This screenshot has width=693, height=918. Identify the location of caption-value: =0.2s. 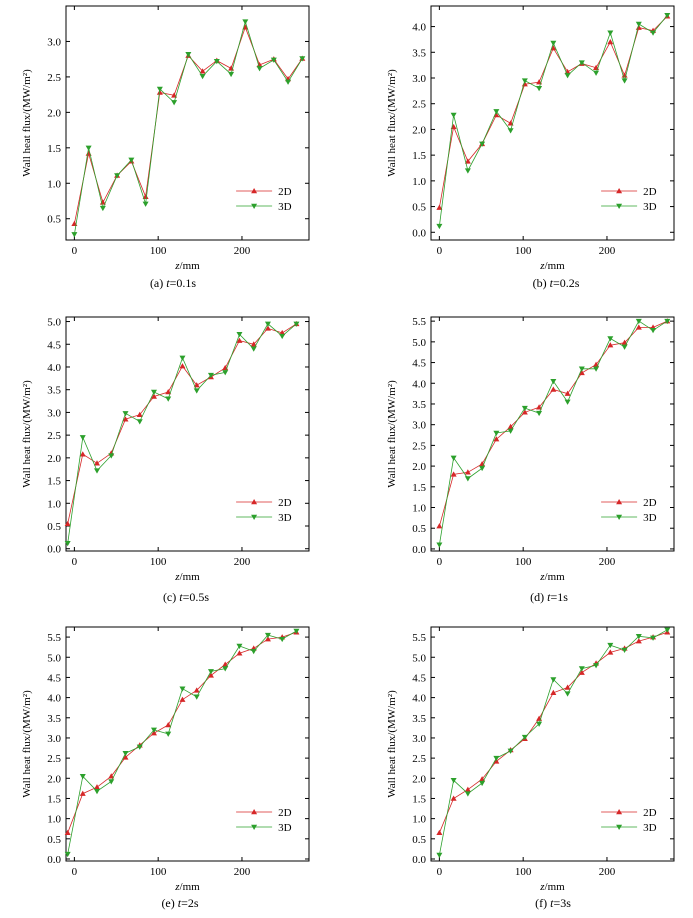
(566, 283).